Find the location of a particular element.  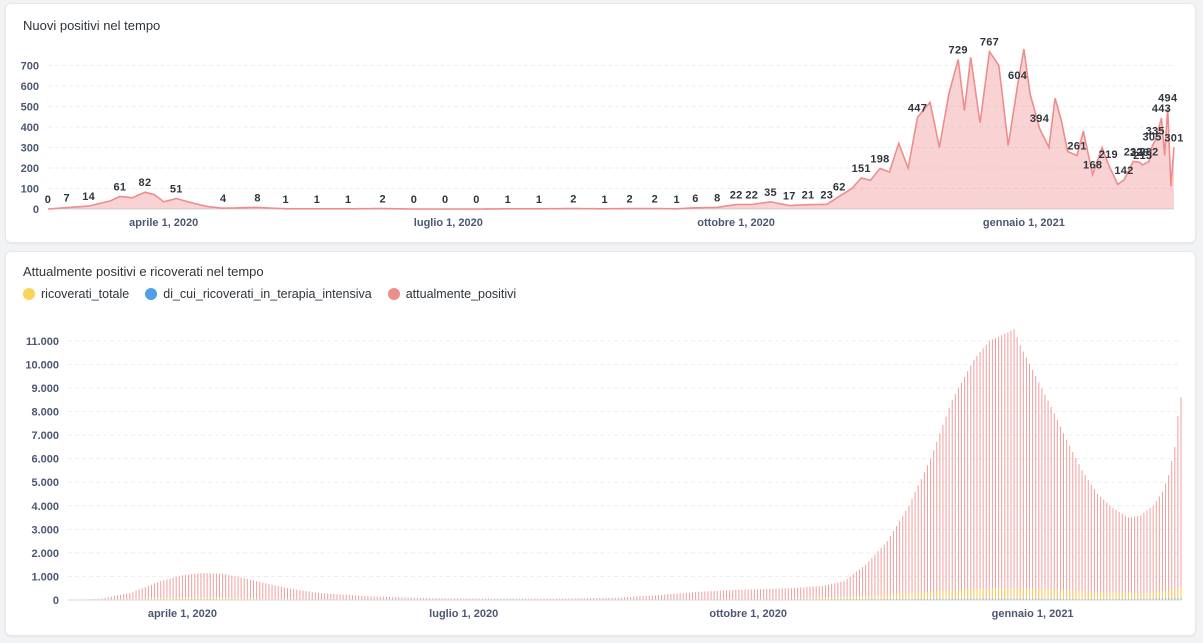

legend-item-attualmente-positivi: attualmente_positivi is located at coordinates (452, 294).